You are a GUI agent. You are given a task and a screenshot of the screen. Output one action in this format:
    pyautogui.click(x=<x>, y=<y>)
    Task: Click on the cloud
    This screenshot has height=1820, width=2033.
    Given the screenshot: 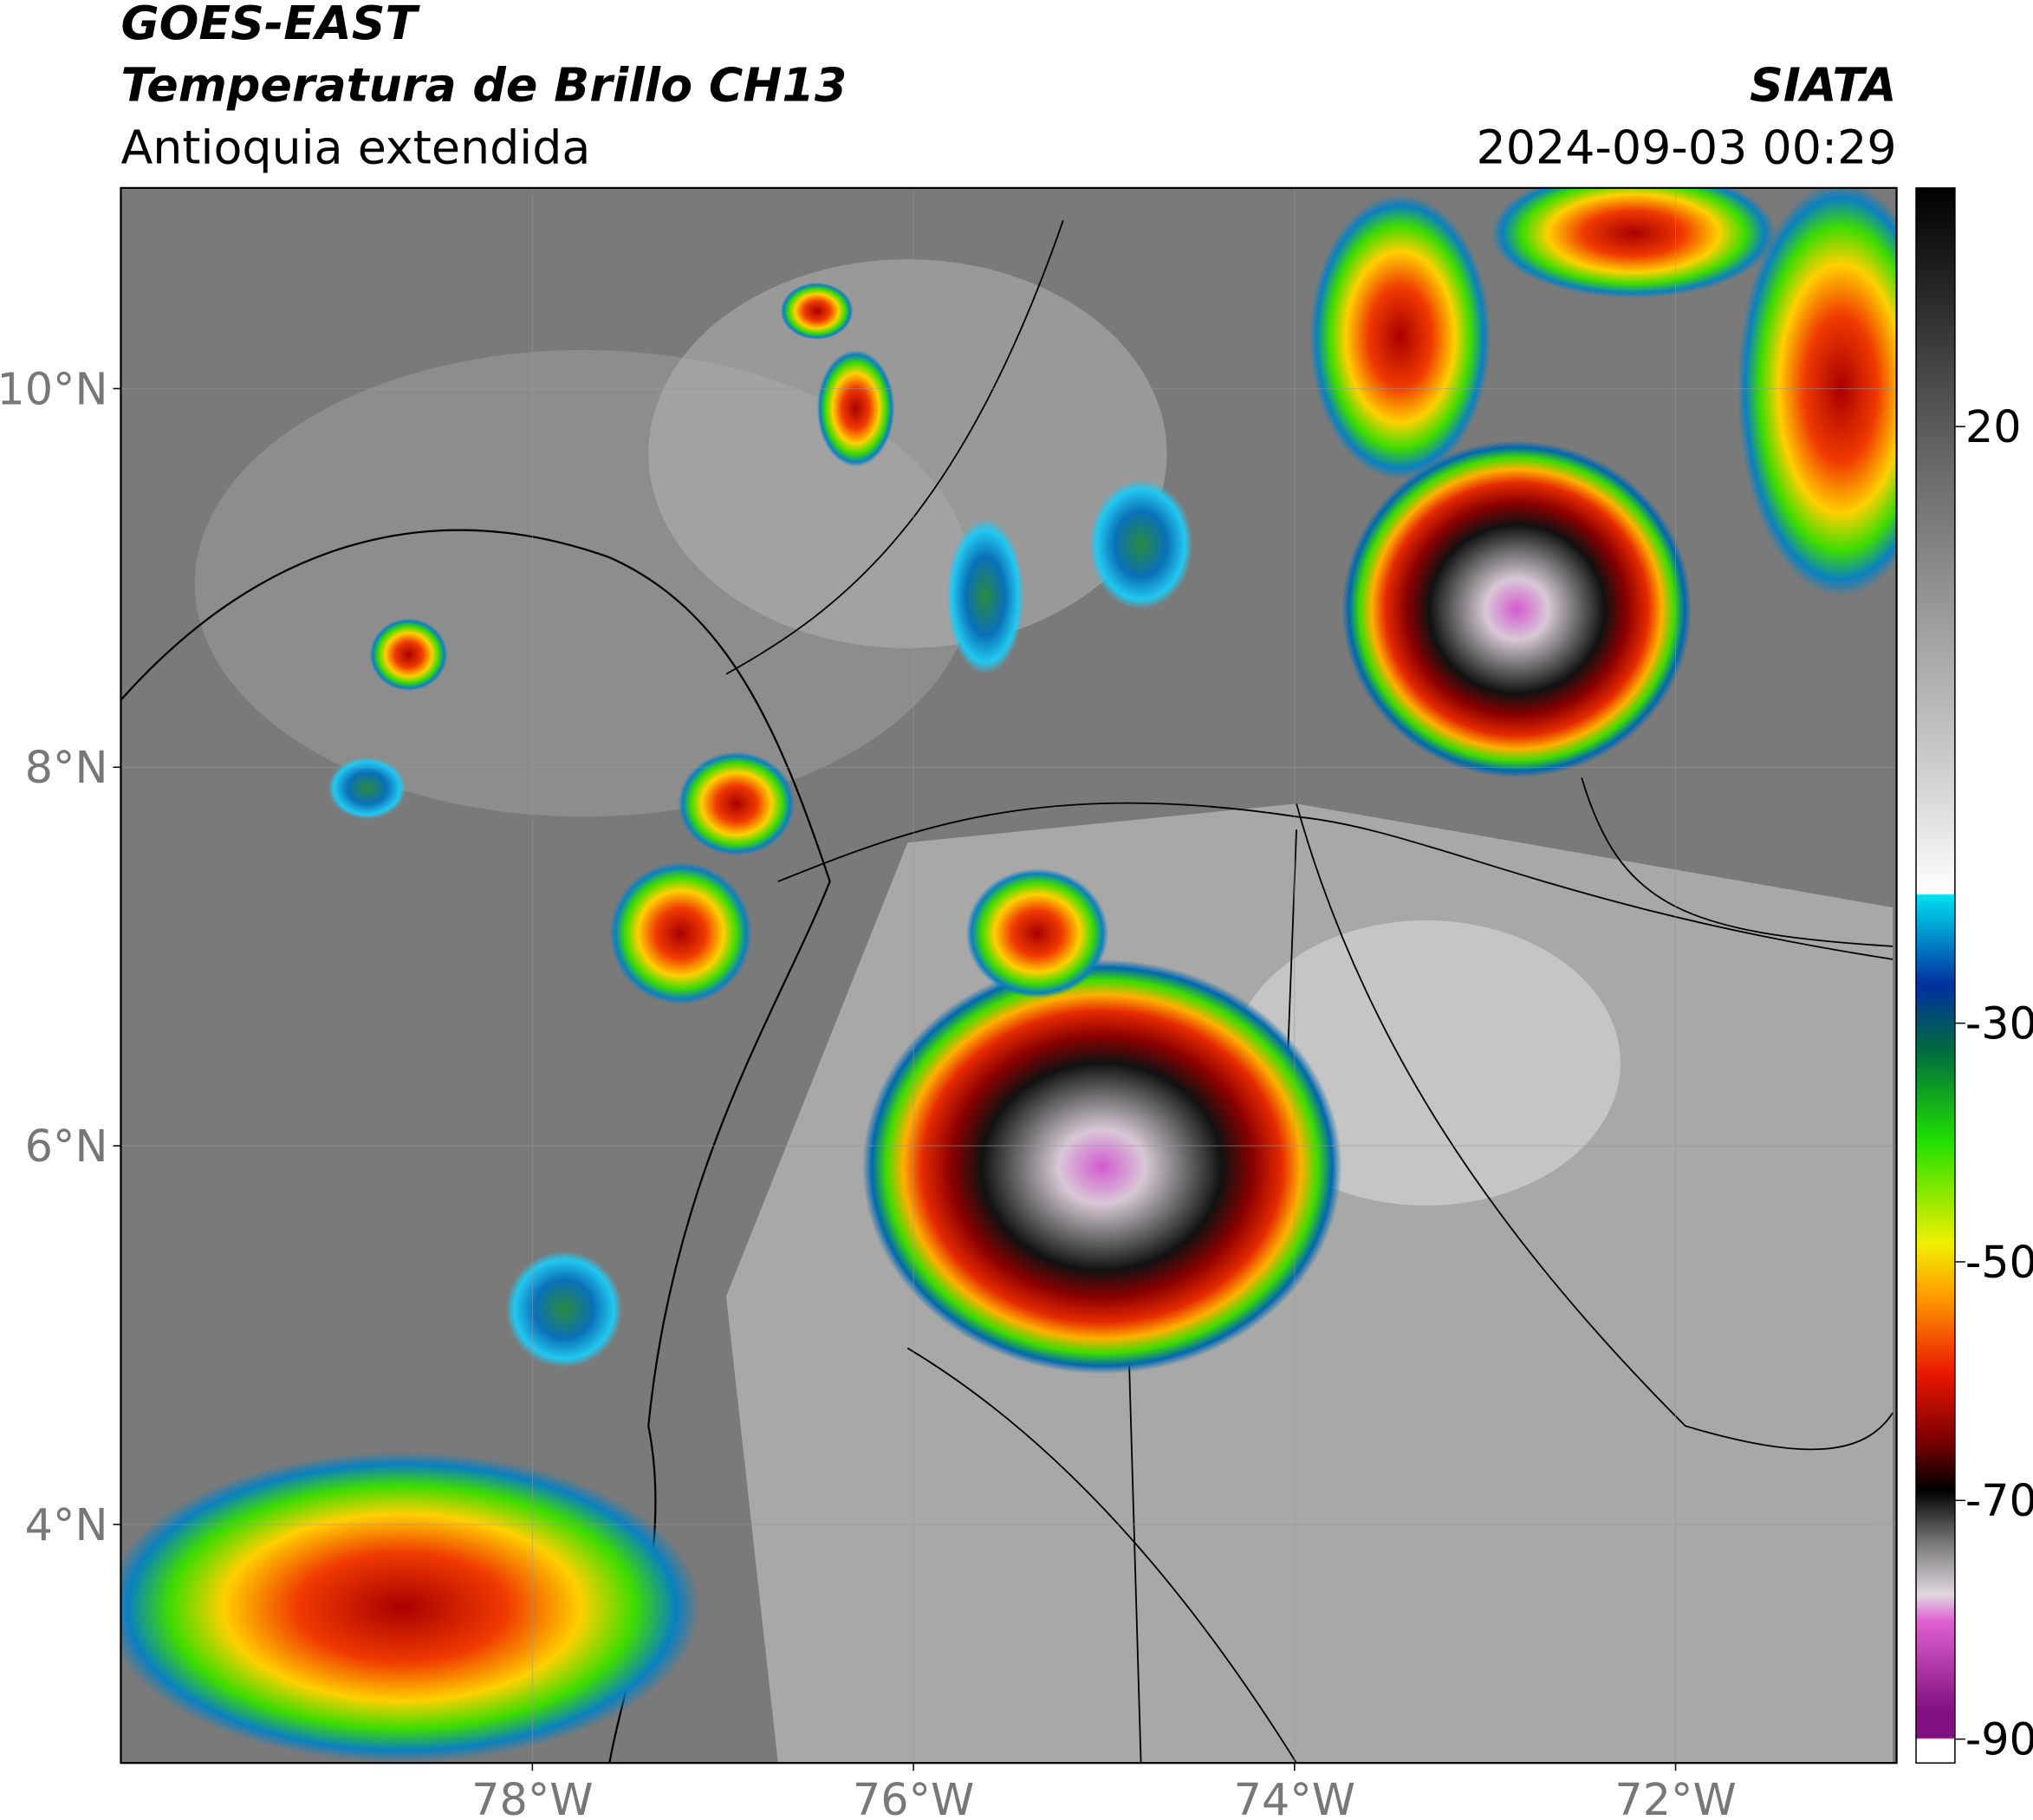 What is the action you would take?
    pyautogui.click(x=907, y=453)
    